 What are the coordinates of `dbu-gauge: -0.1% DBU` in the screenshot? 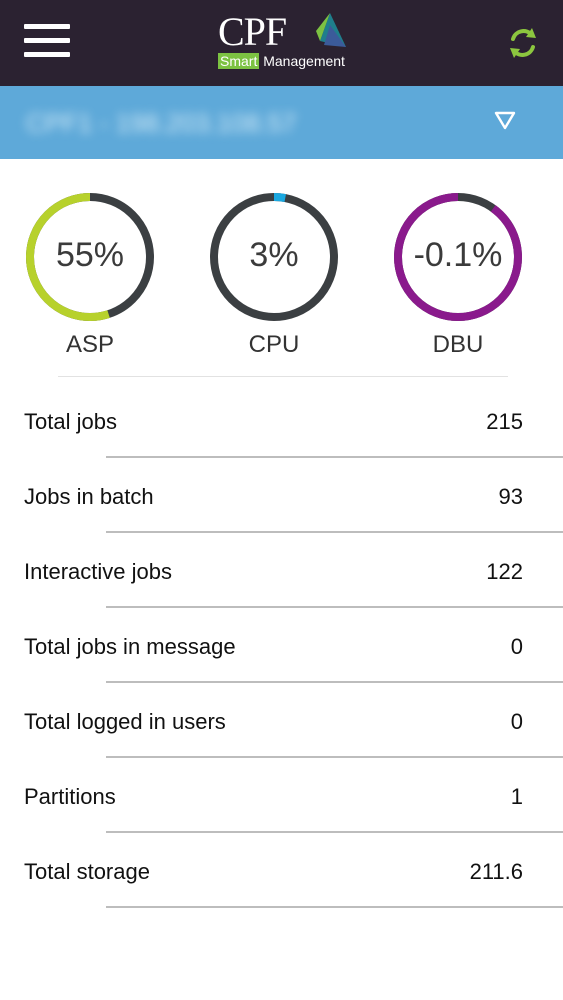 It's located at (458, 278).